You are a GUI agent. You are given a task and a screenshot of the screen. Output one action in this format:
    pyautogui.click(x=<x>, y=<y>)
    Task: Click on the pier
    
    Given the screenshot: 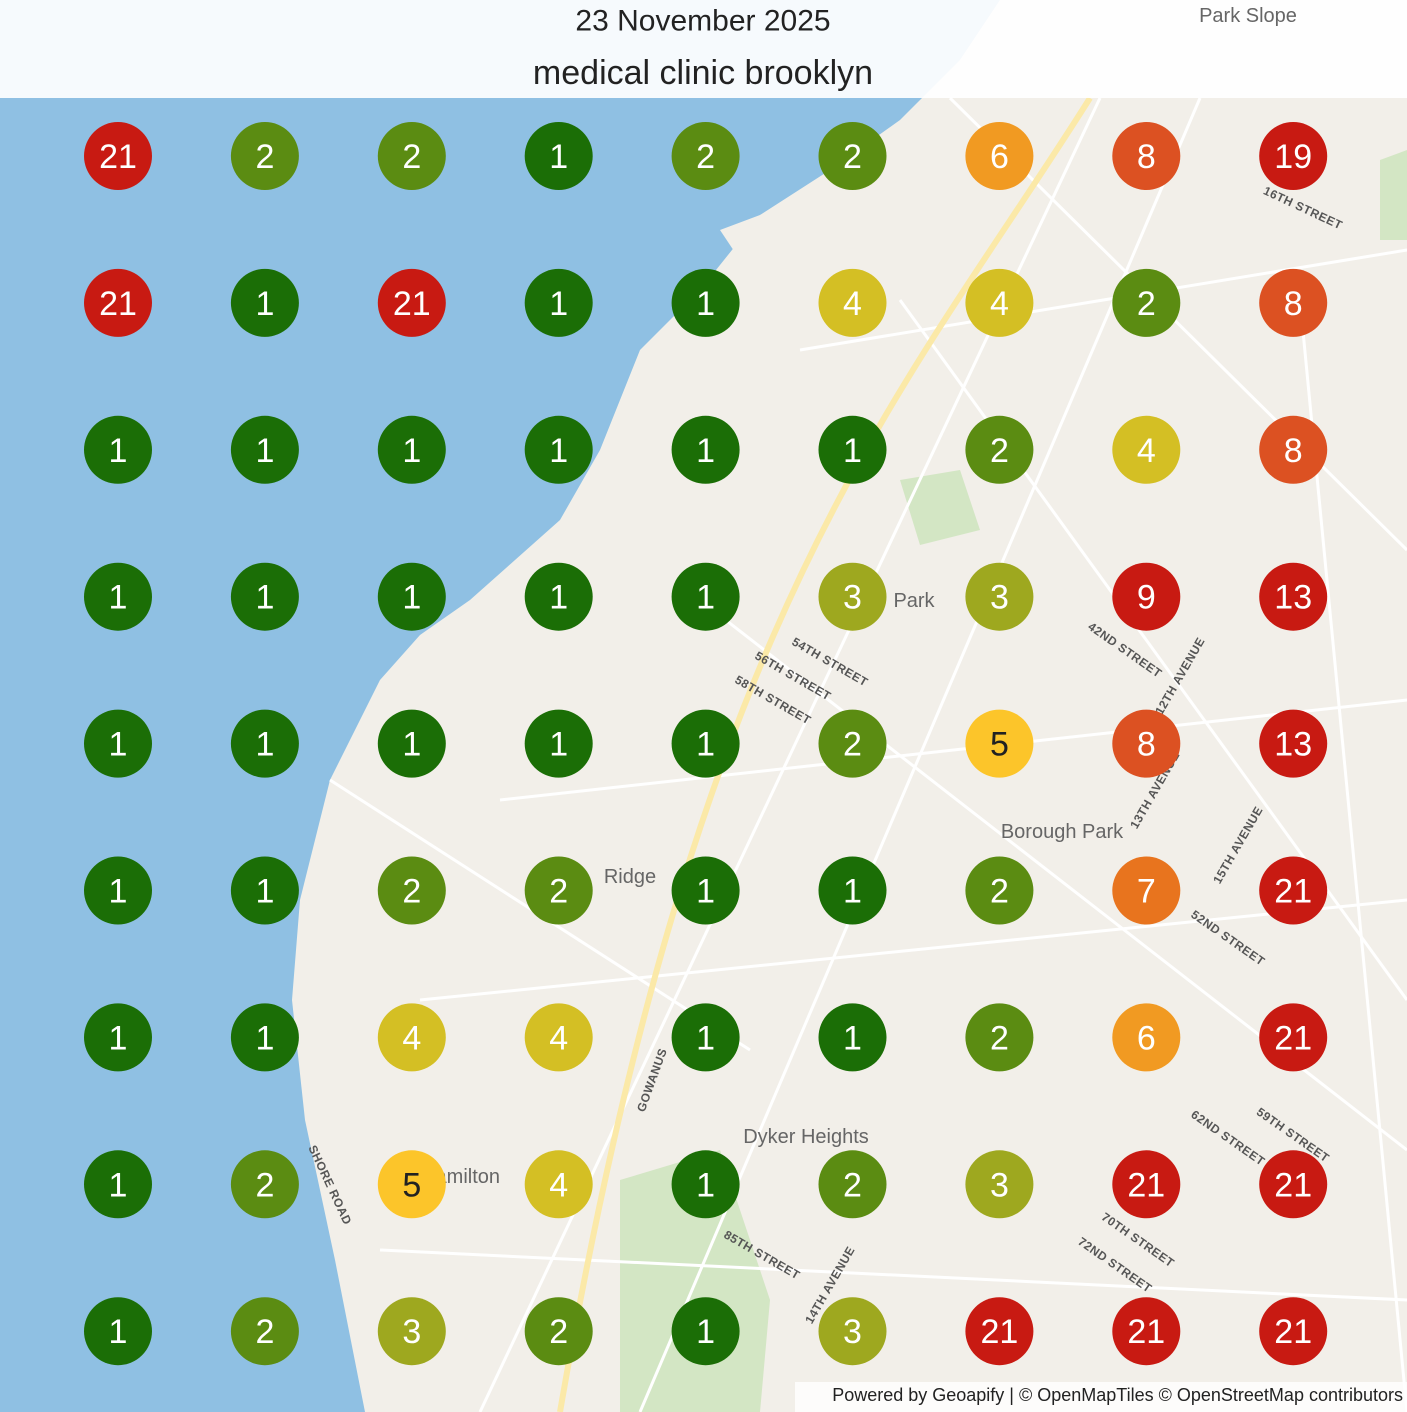 What is the action you would take?
    pyautogui.click(x=630, y=480)
    